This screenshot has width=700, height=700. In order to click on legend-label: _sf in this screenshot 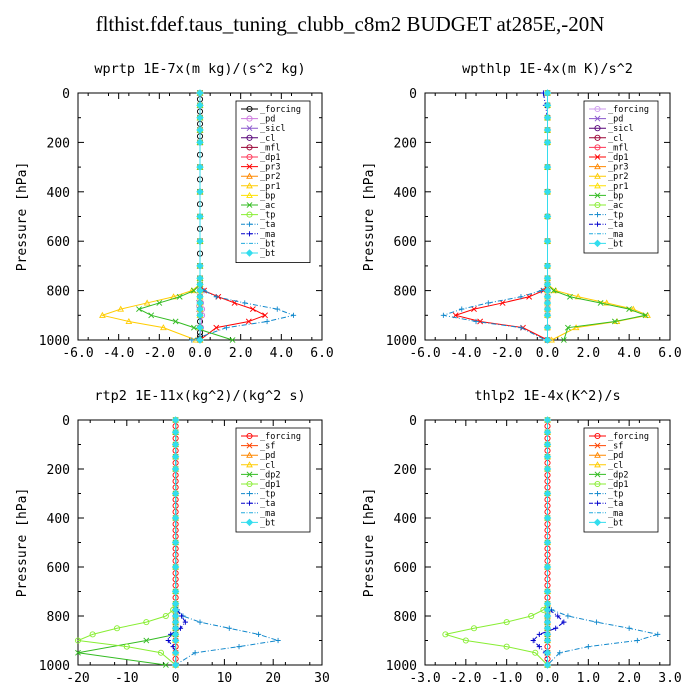, I will do `click(615, 447)`.